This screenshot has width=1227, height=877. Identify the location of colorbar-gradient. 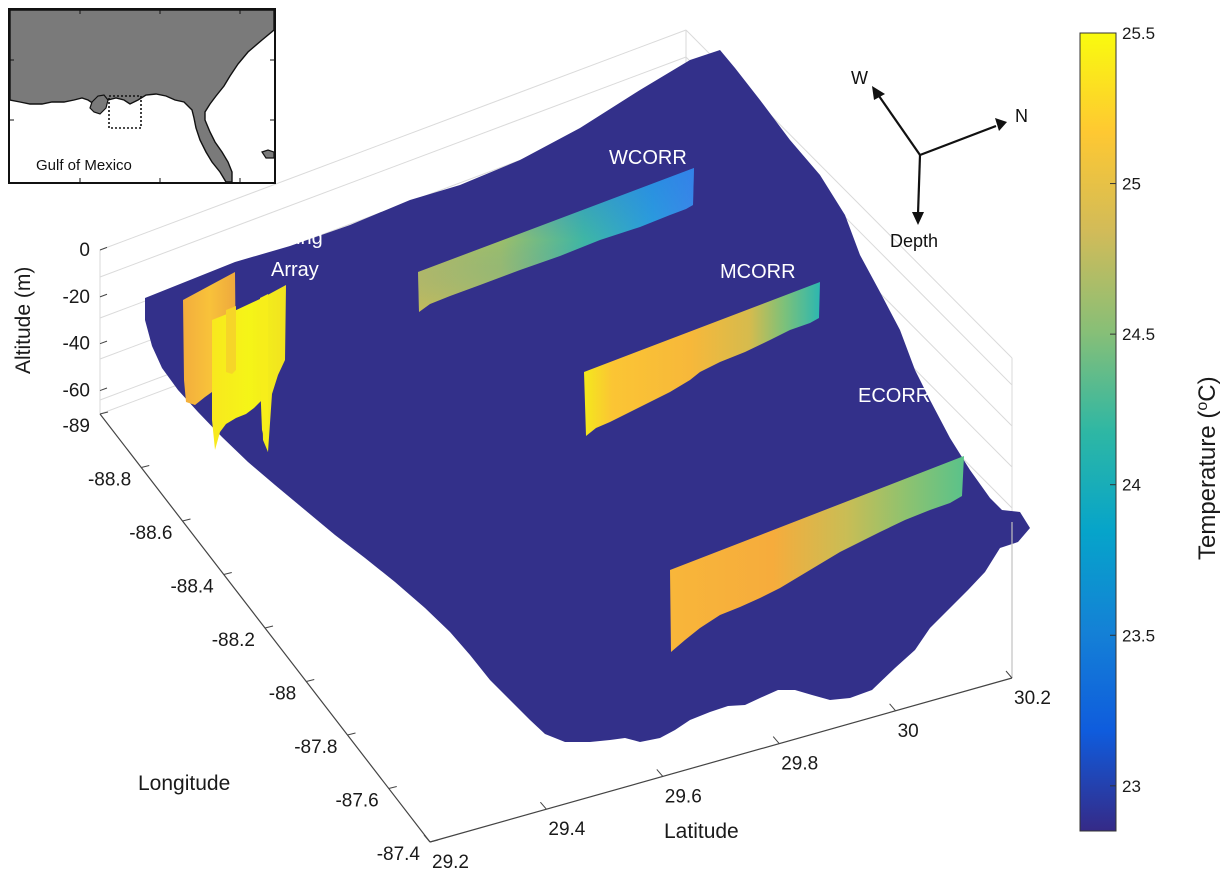
(1098, 432).